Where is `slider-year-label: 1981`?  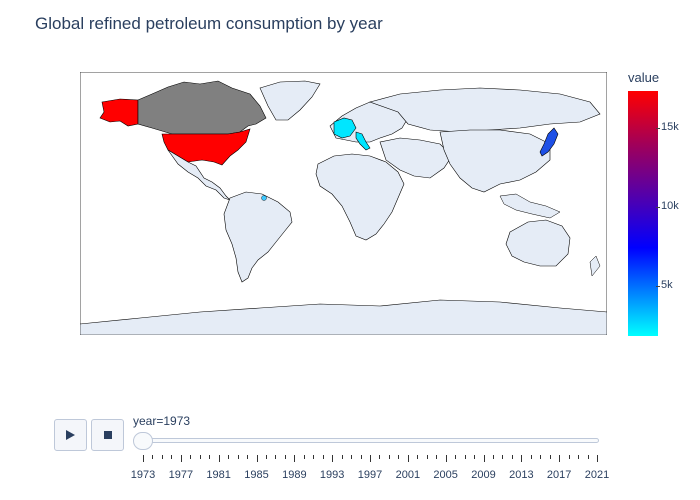 slider-year-label: 1981 is located at coordinates (218, 475).